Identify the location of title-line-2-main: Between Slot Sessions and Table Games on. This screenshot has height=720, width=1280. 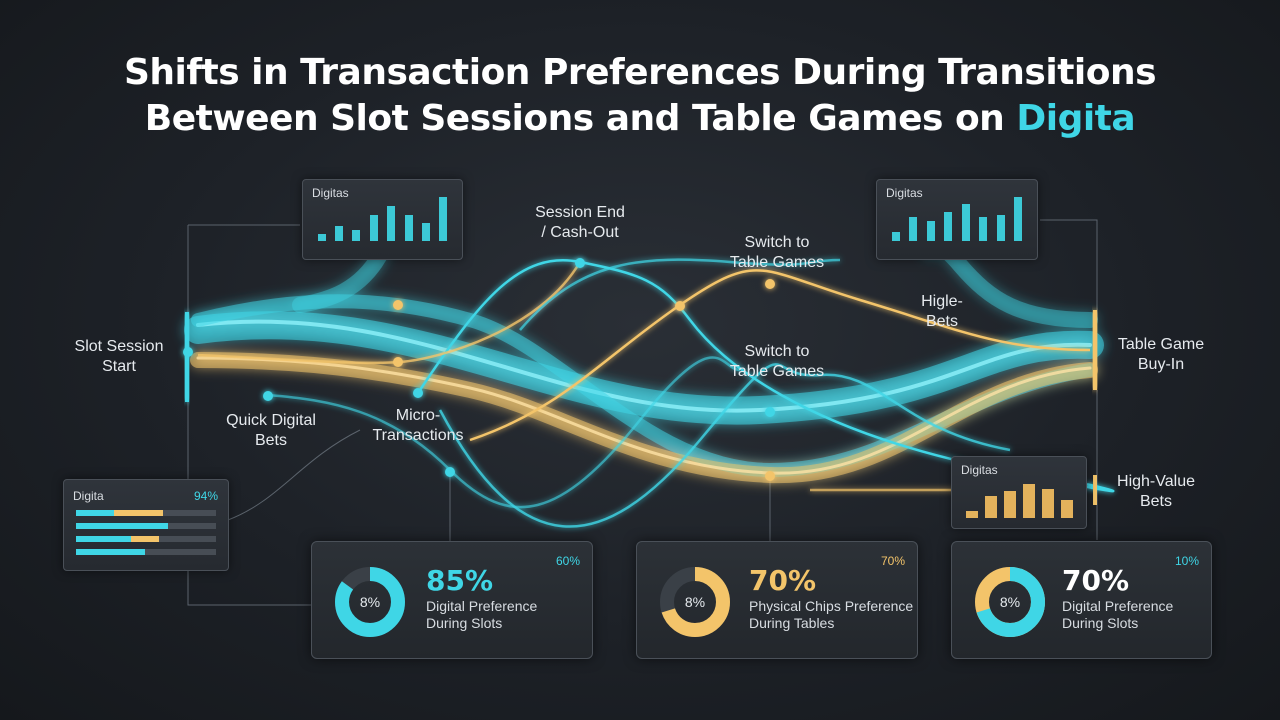
(580, 118).